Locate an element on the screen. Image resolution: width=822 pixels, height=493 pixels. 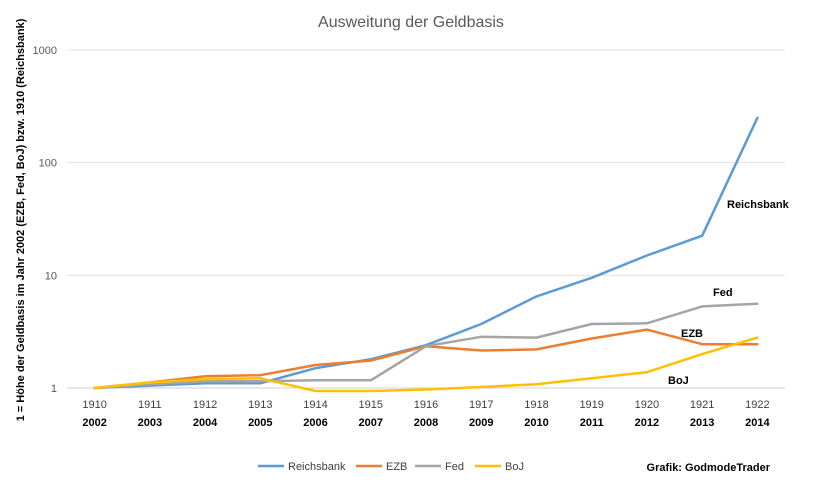
annotation-ezb: EZB is located at coordinates (692, 334).